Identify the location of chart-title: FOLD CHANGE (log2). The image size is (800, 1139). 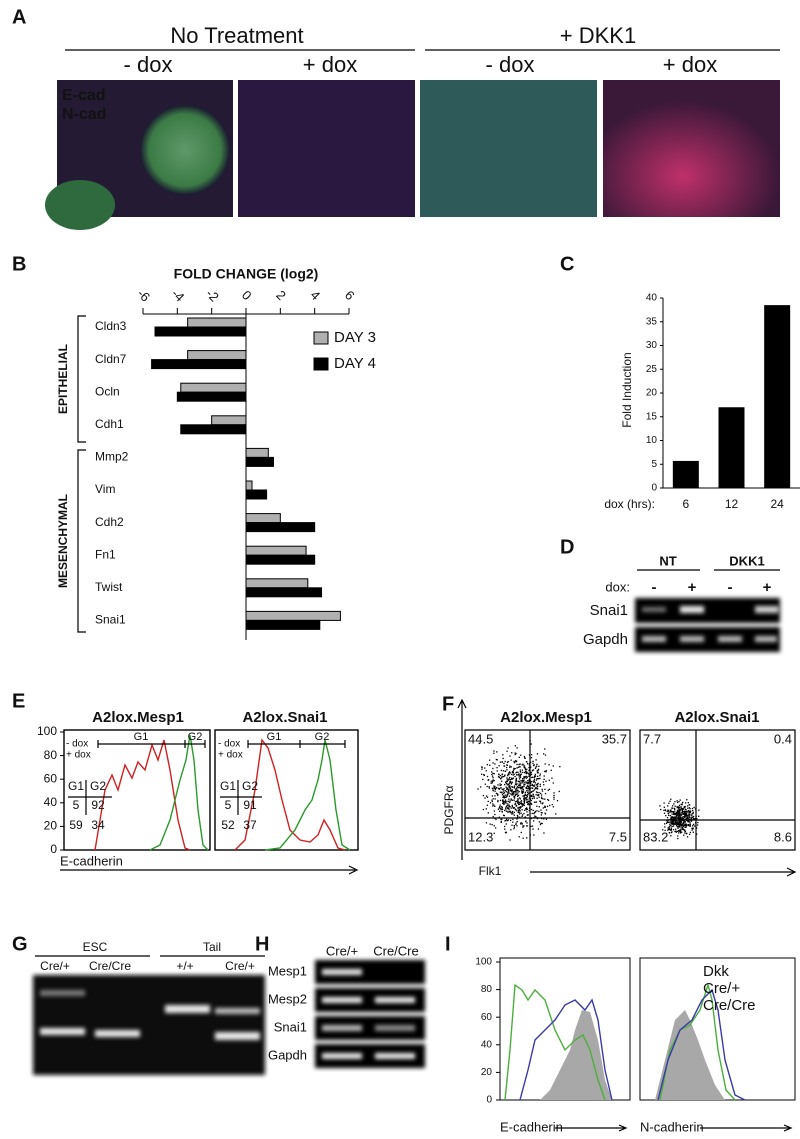
(246, 274).